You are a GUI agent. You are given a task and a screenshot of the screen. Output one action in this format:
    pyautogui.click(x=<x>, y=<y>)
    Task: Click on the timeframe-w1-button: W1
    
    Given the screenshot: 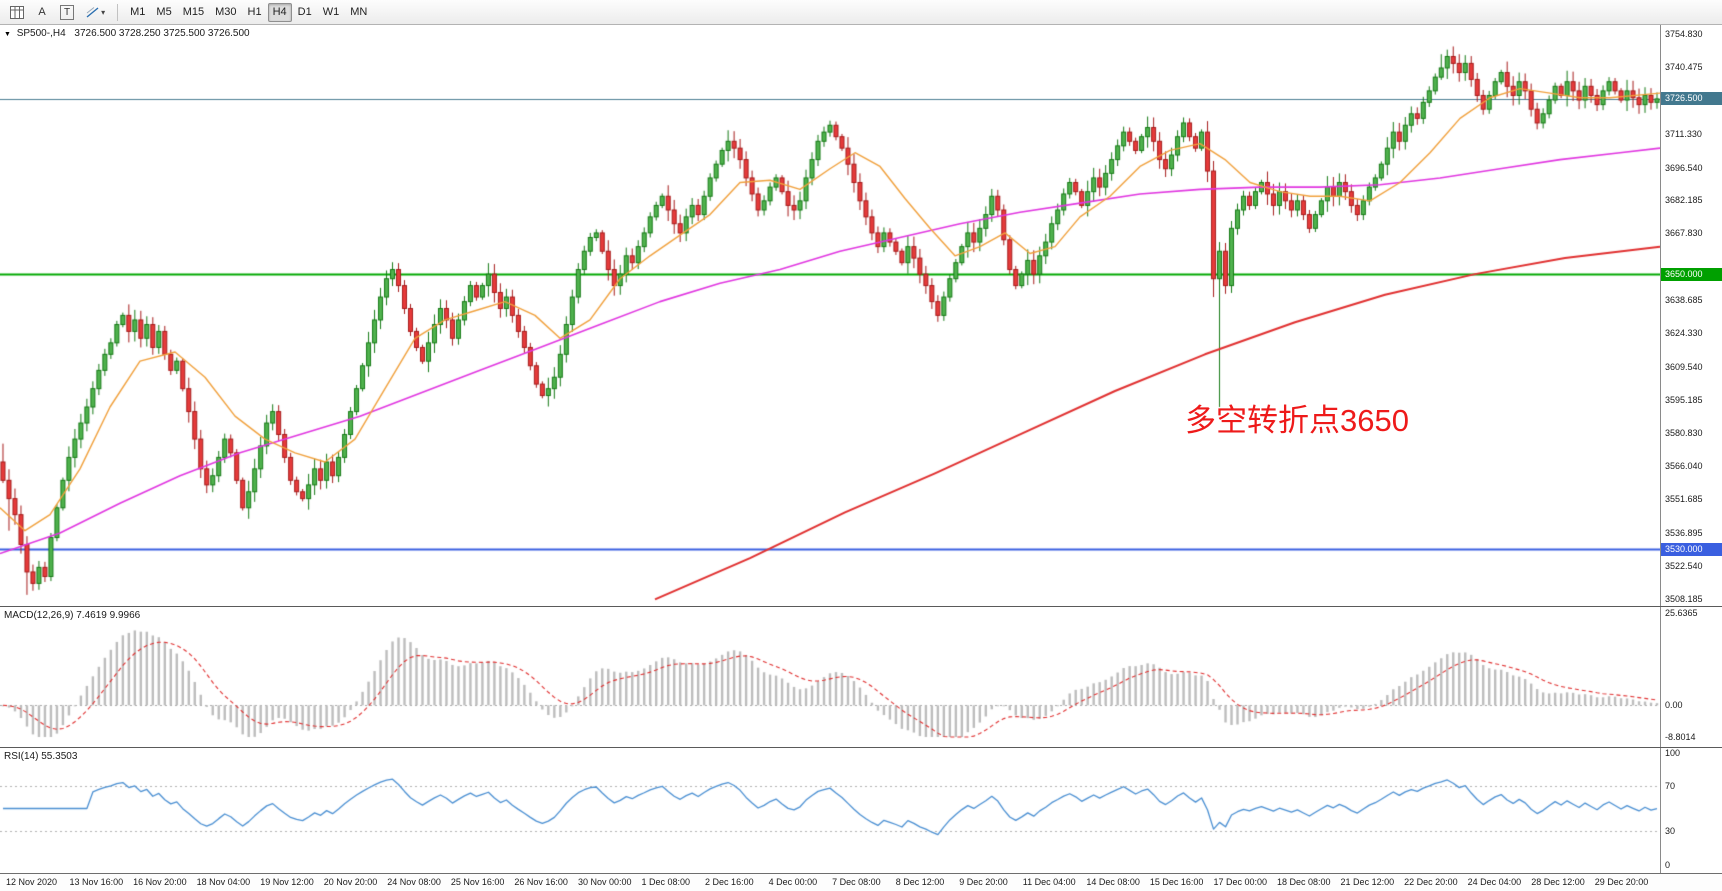 What is the action you would take?
    pyautogui.click(x=331, y=12)
    